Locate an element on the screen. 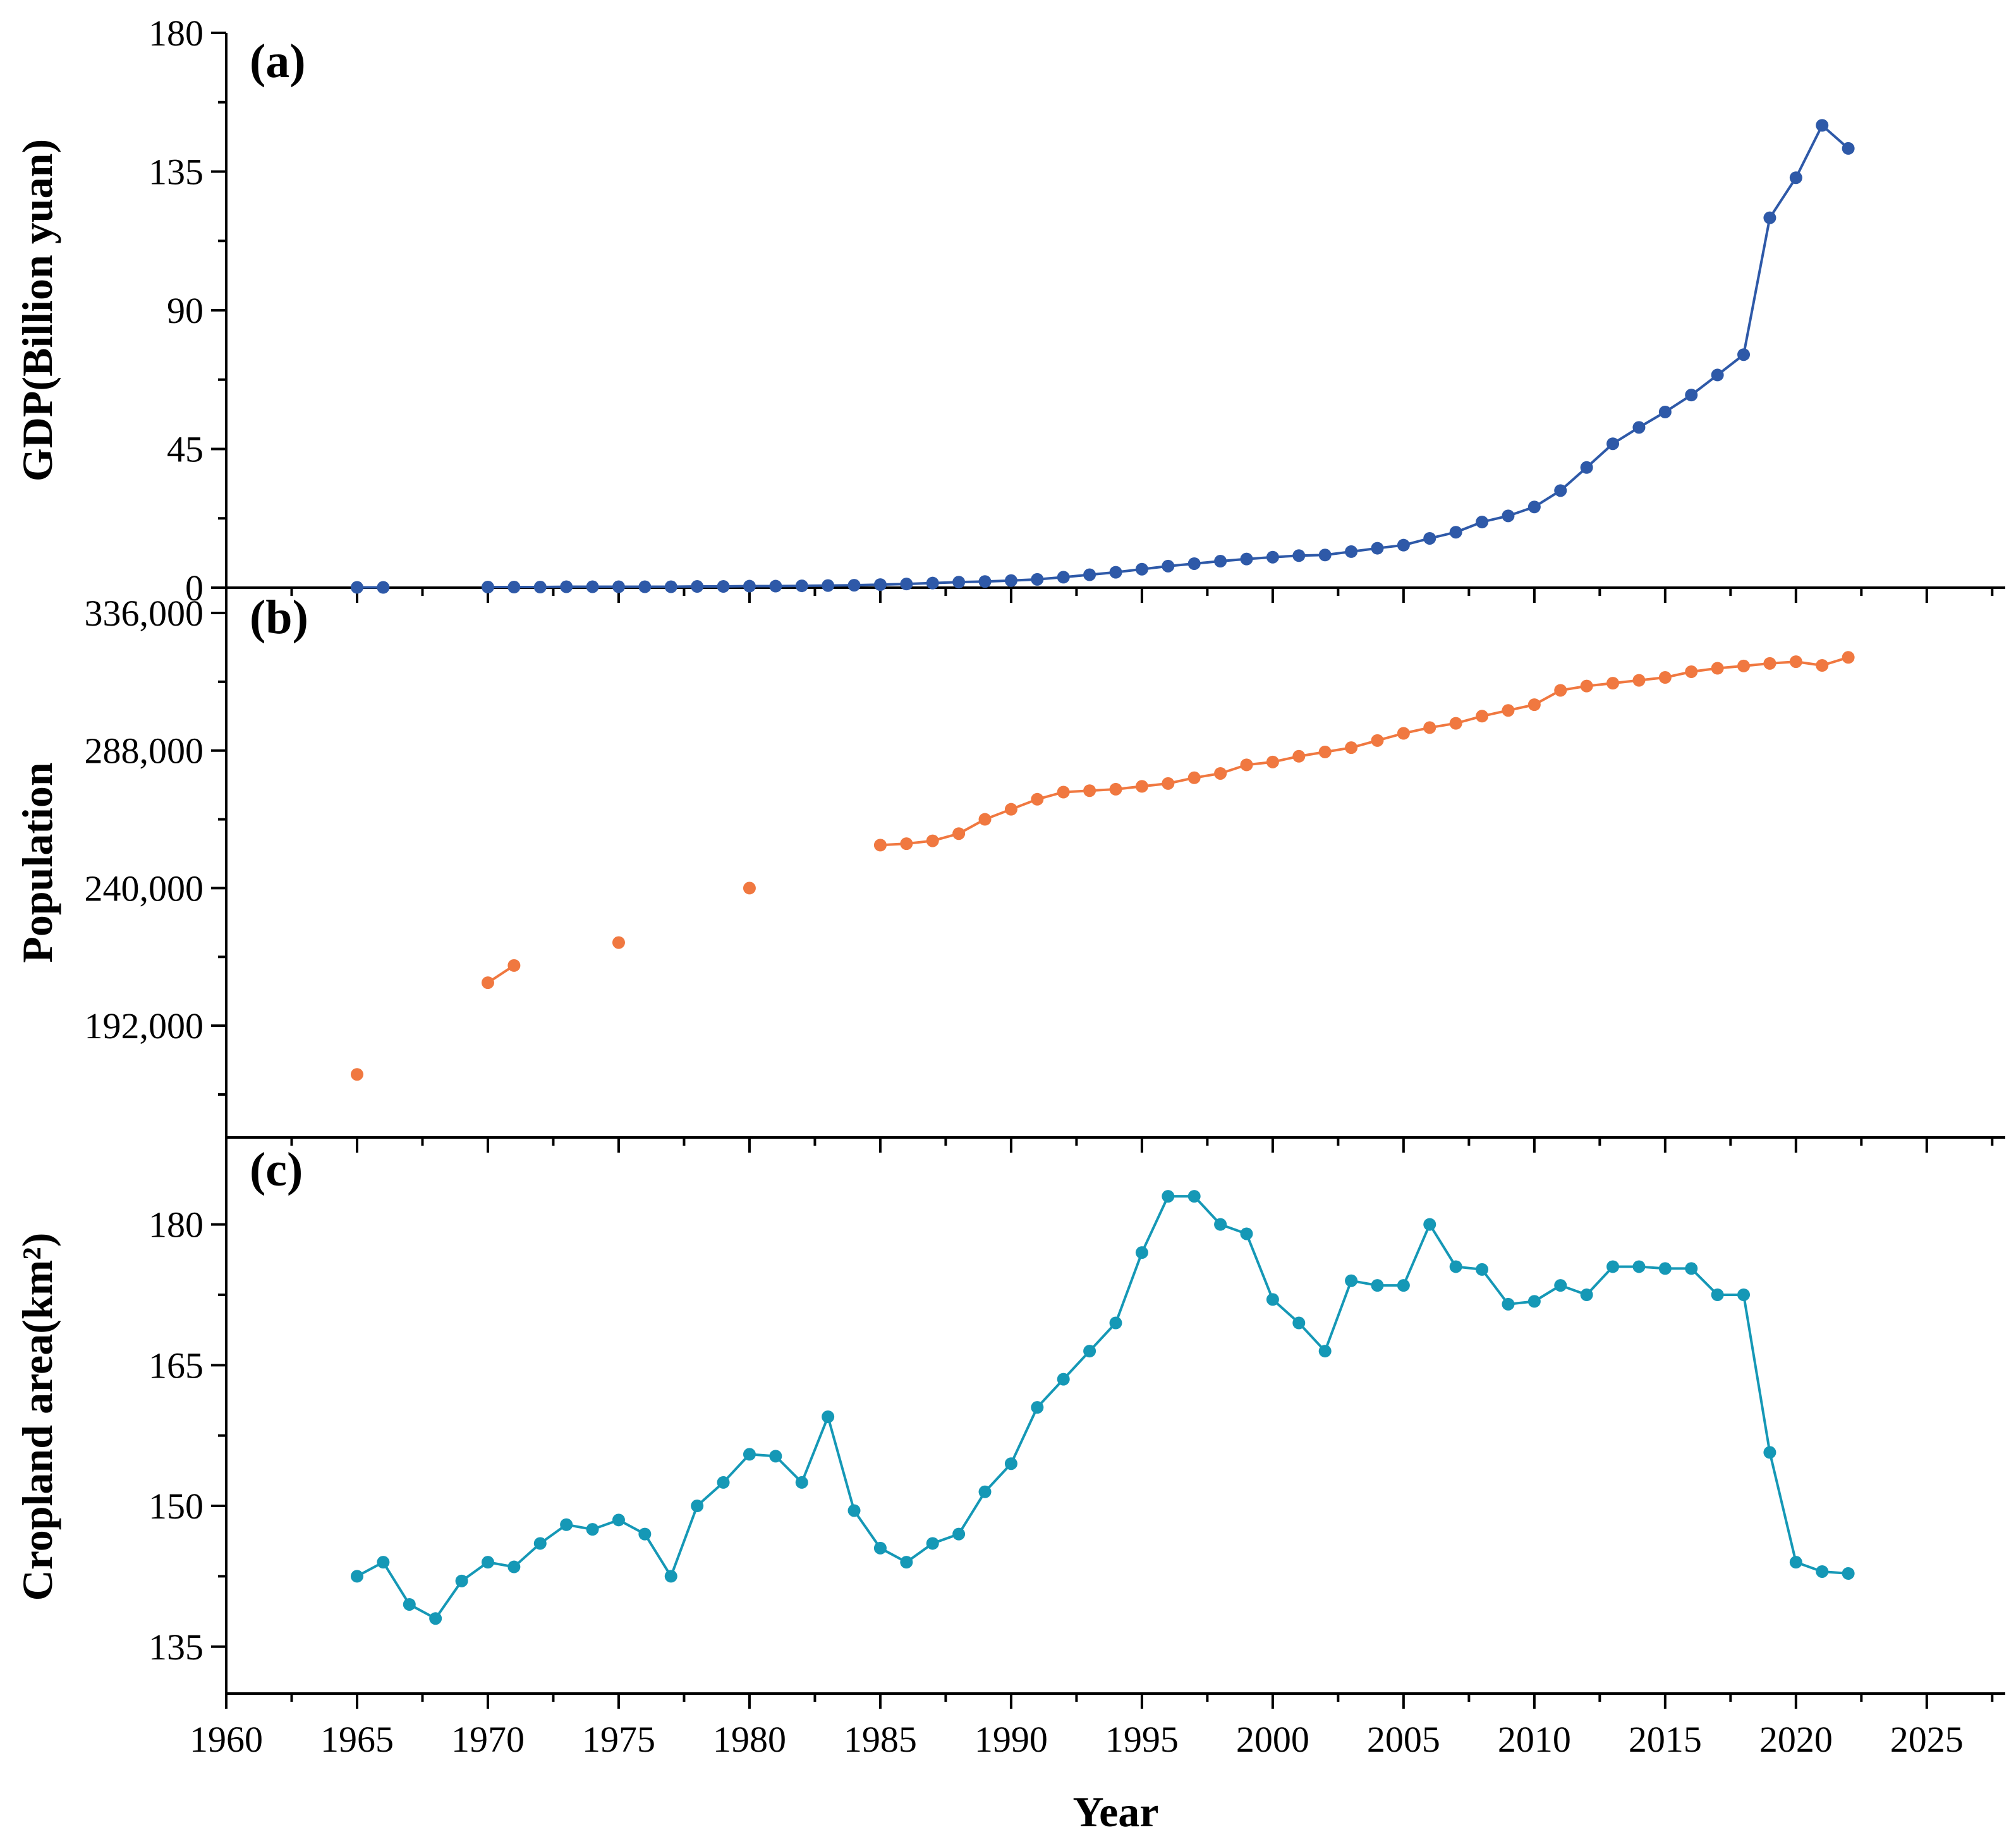 The image size is (2016, 1837). y-axis-title: Cropland area(km²) is located at coordinates (37, 1417).